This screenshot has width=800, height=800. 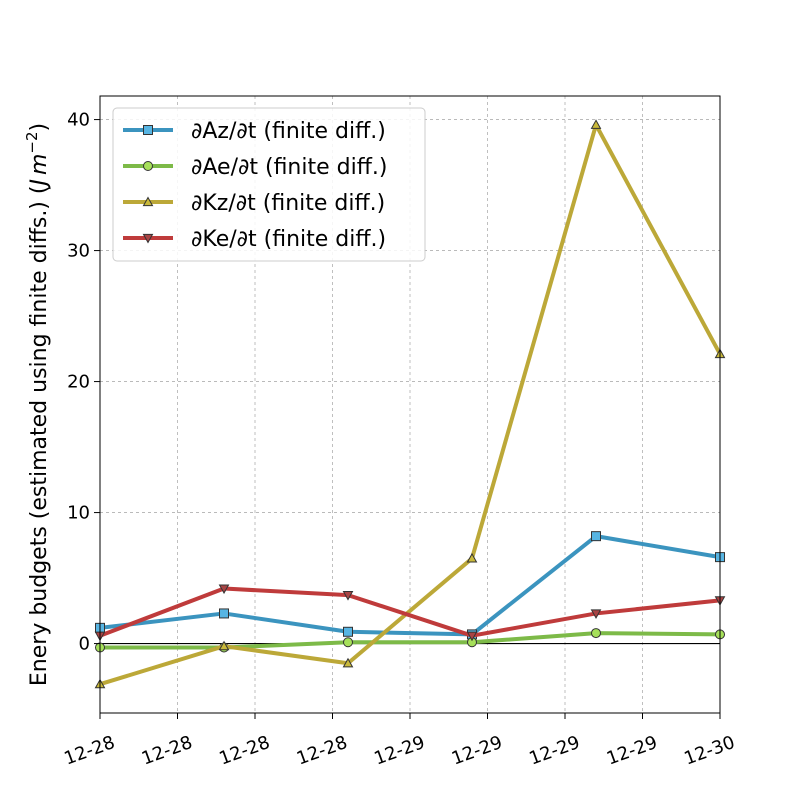 I want to click on legend-item-1: ∂Az/∂t (finite diff.), so click(x=254, y=131).